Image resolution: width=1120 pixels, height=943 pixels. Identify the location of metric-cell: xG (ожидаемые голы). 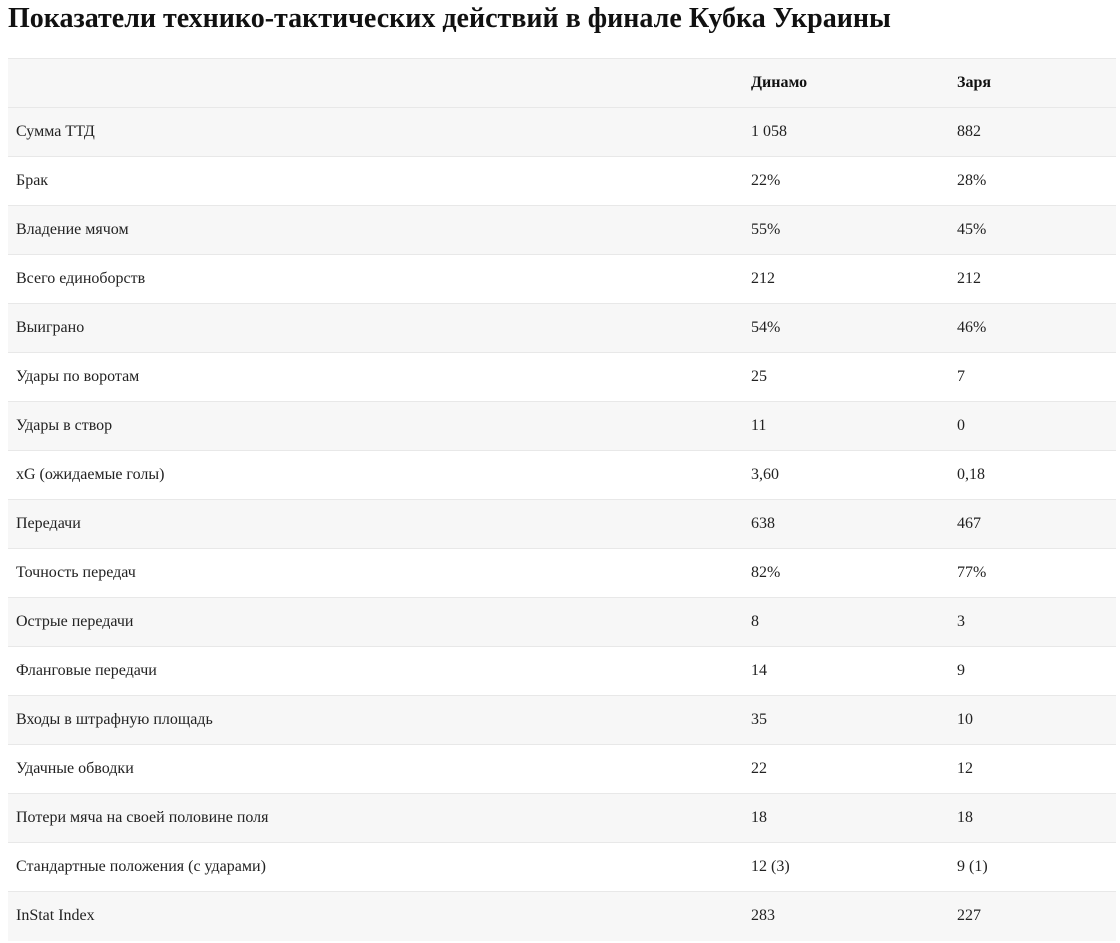
(375, 475).